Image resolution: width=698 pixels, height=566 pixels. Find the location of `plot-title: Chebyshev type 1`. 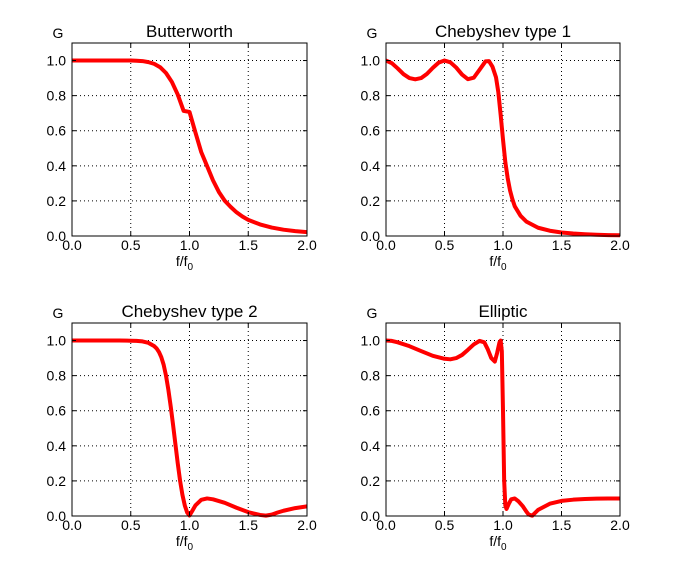

plot-title: Chebyshev type 1 is located at coordinates (503, 31).